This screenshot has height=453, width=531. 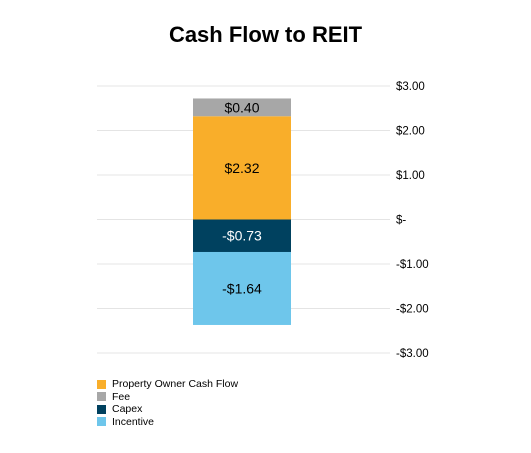 I want to click on chart-title: Cash Flow to REIT, so click(x=265, y=34).